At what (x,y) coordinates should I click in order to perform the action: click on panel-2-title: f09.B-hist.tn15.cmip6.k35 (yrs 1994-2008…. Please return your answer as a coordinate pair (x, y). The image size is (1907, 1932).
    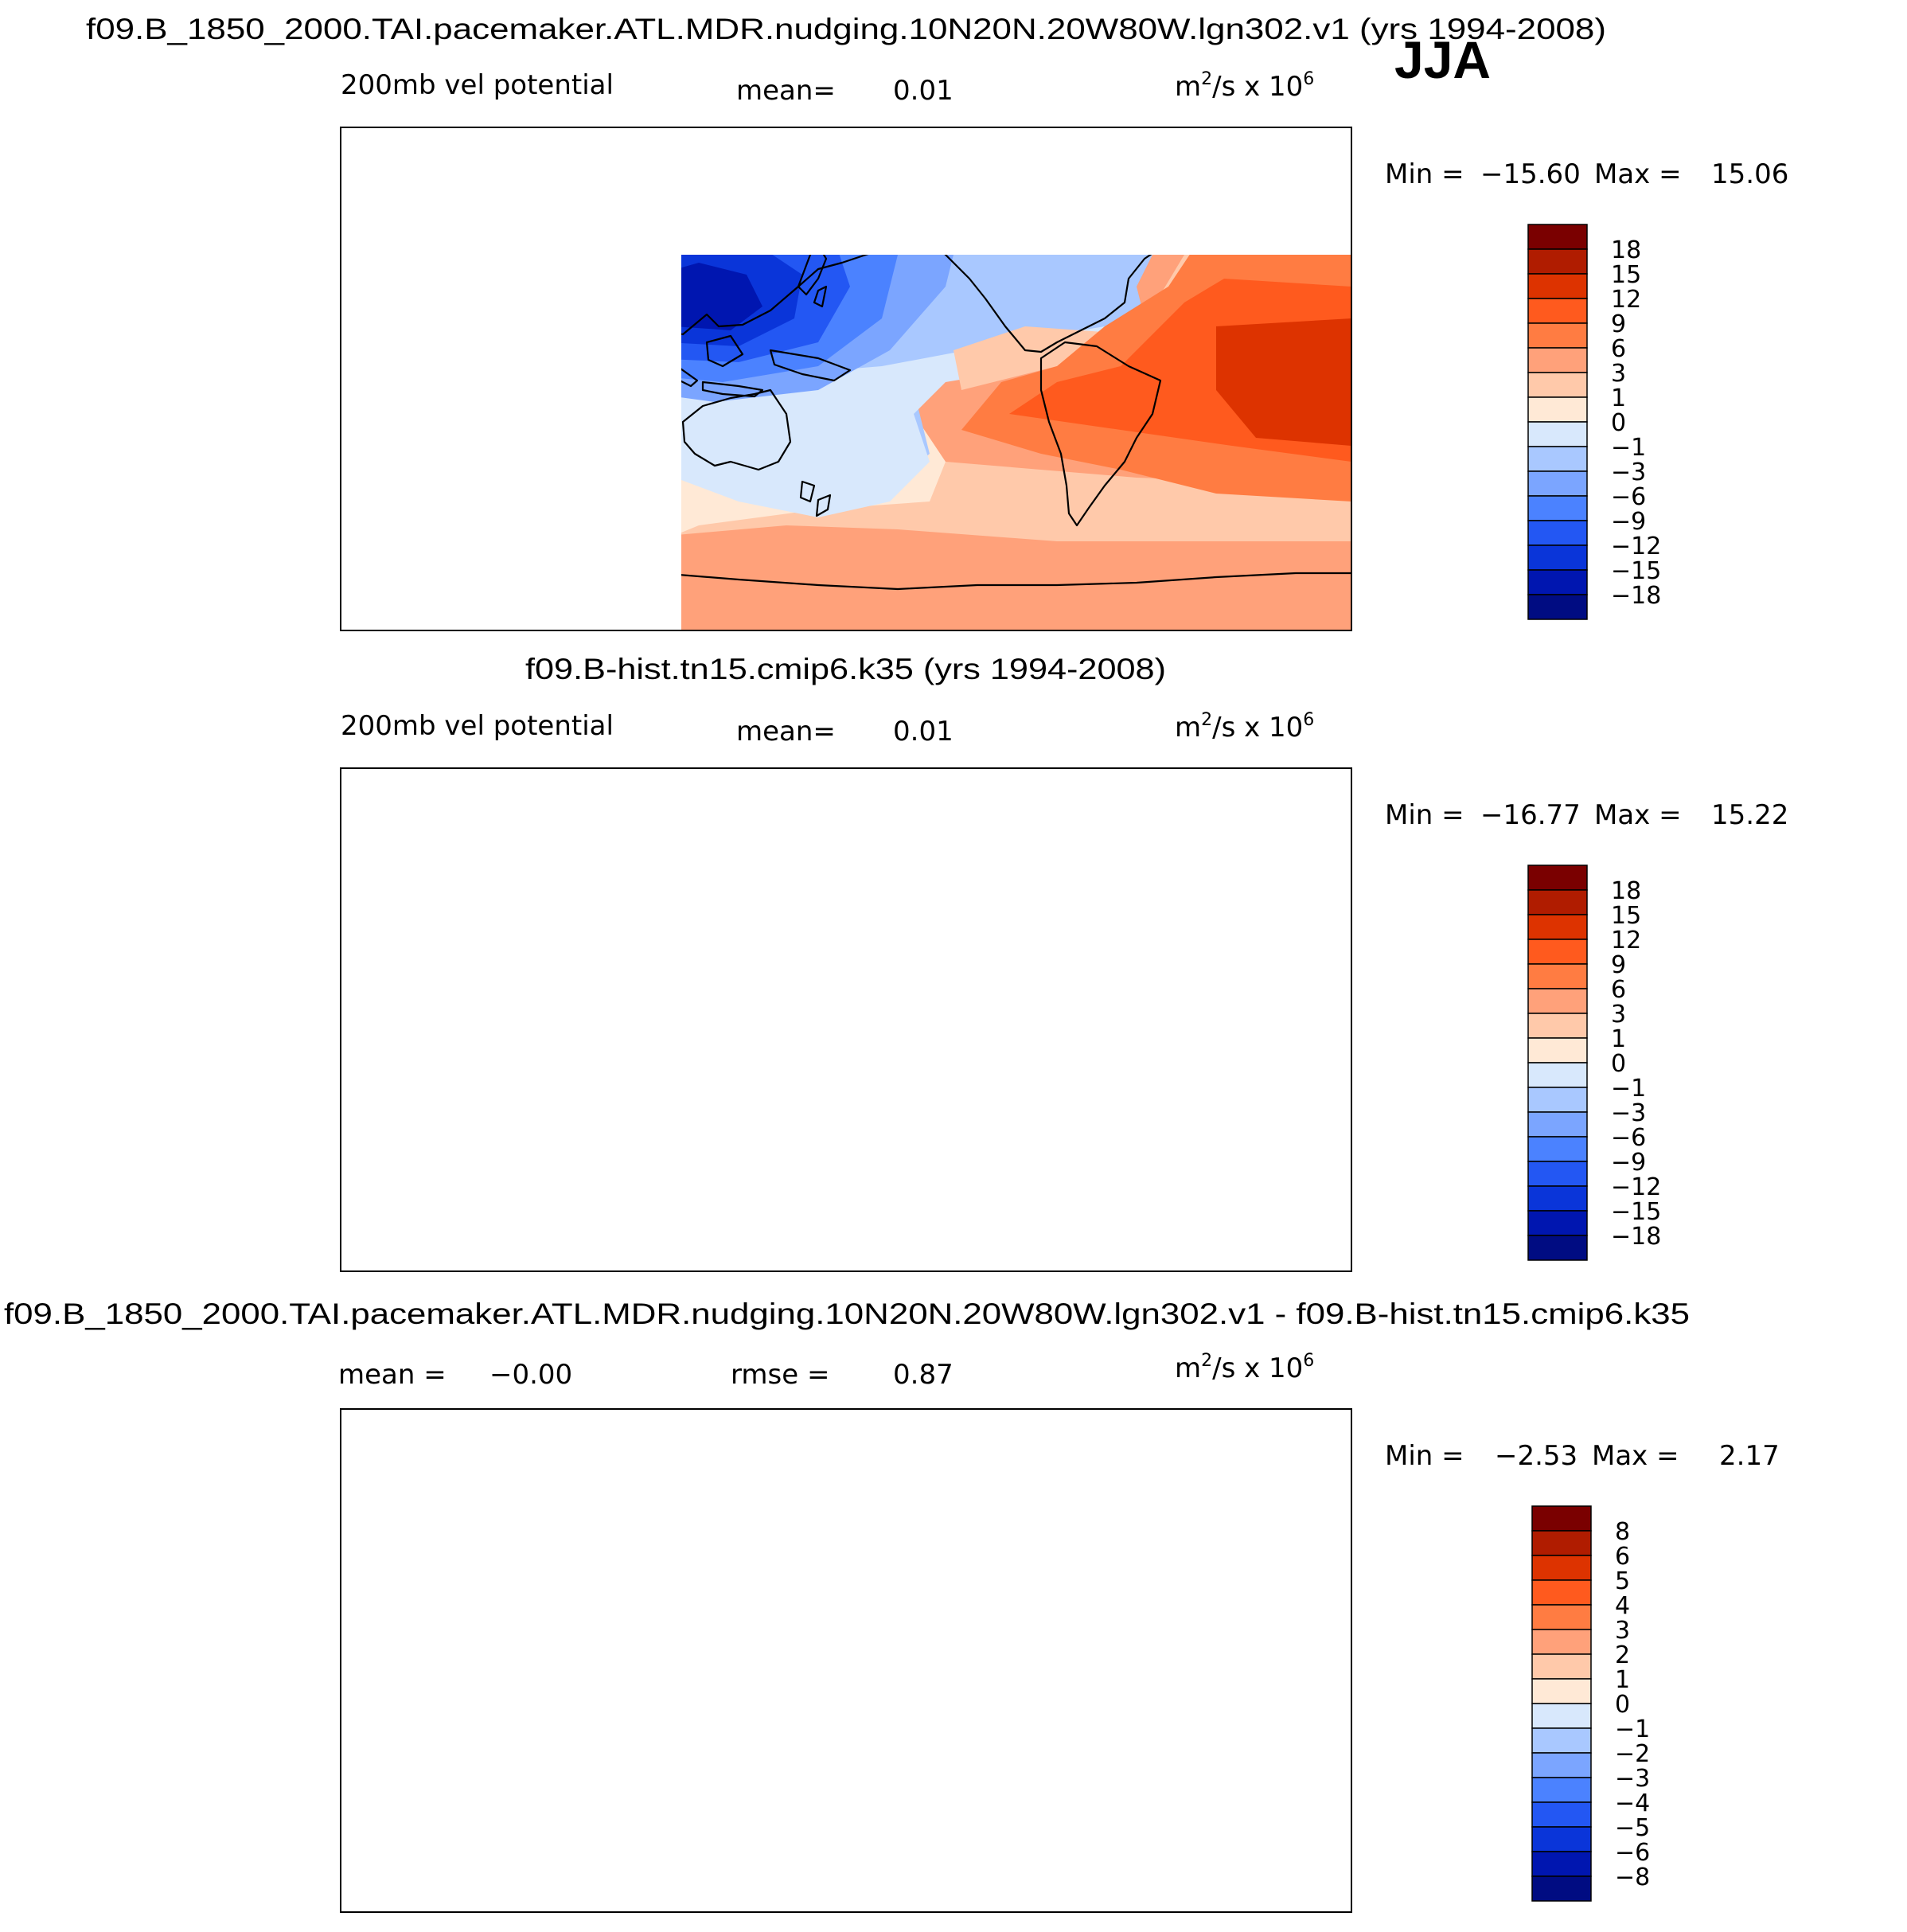
    Looking at the image, I should click on (845, 669).